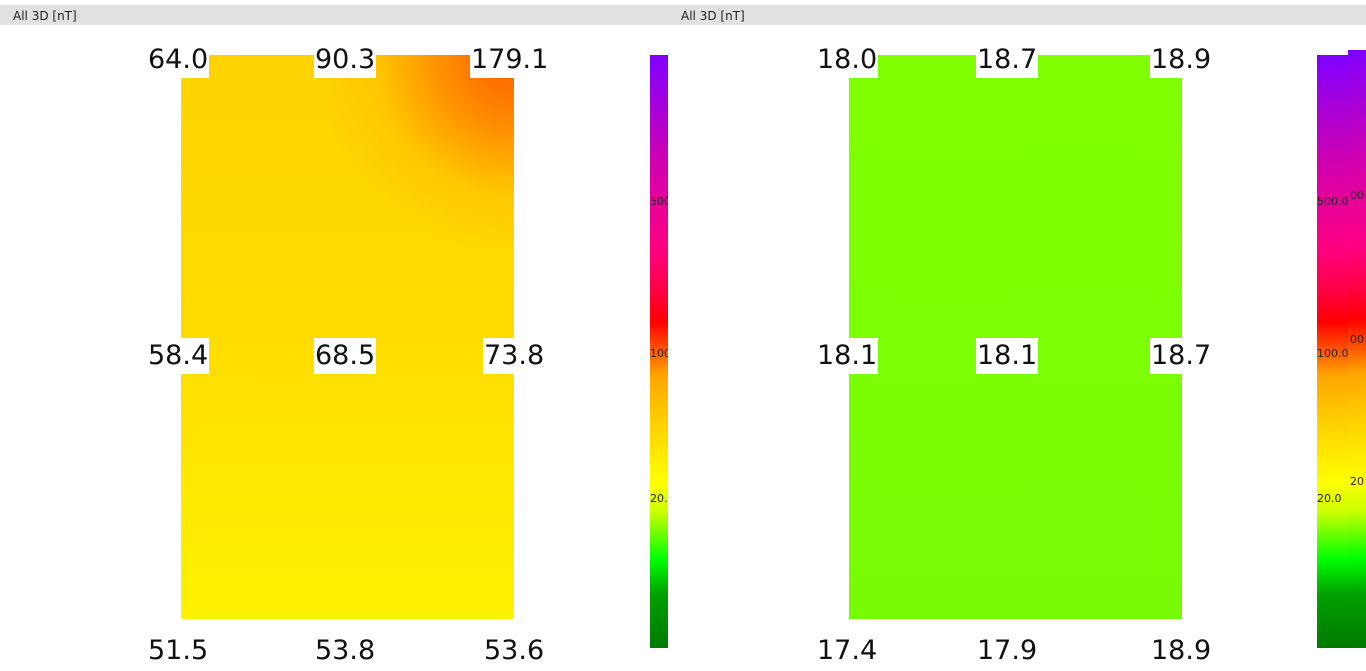 The image size is (1366, 671). Describe the element at coordinates (334, 15) in the screenshot. I see `left-title-bar: All 3D [nT]` at that location.